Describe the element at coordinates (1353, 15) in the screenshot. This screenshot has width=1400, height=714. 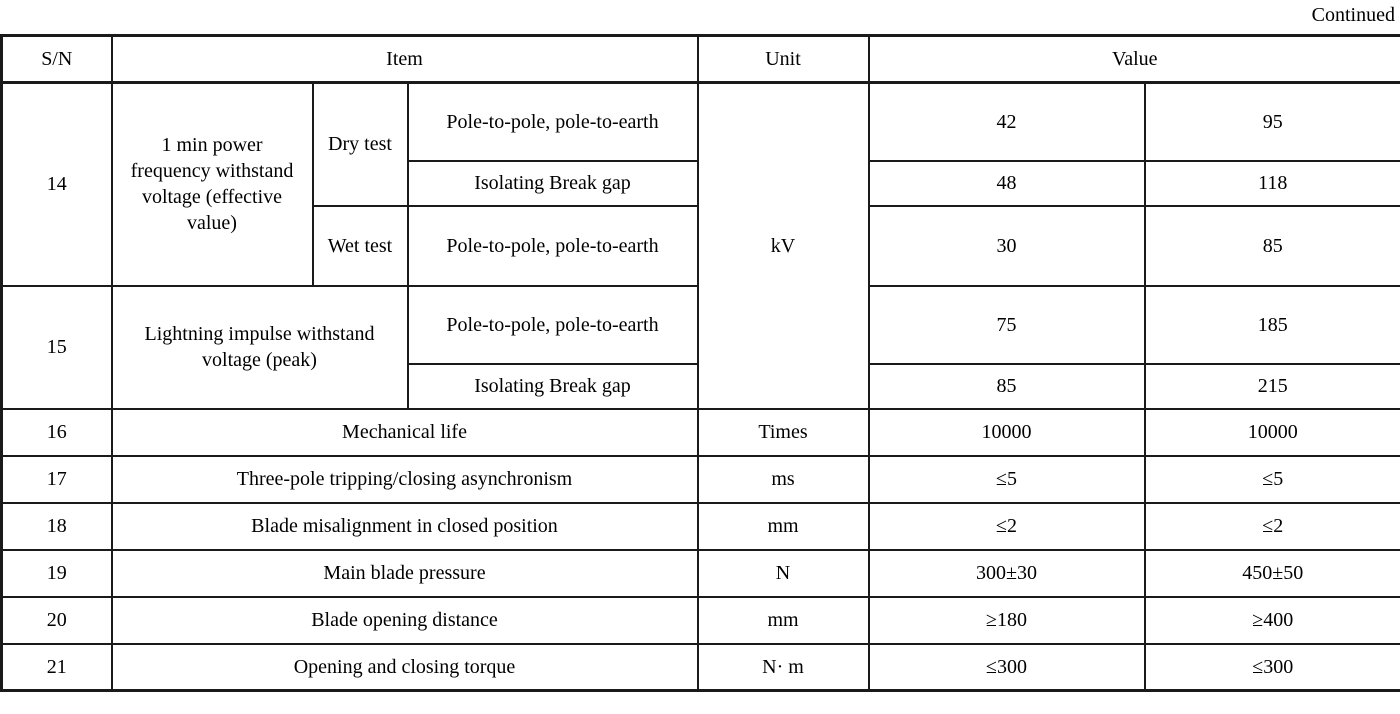
I see `continued-label: Continued` at that location.